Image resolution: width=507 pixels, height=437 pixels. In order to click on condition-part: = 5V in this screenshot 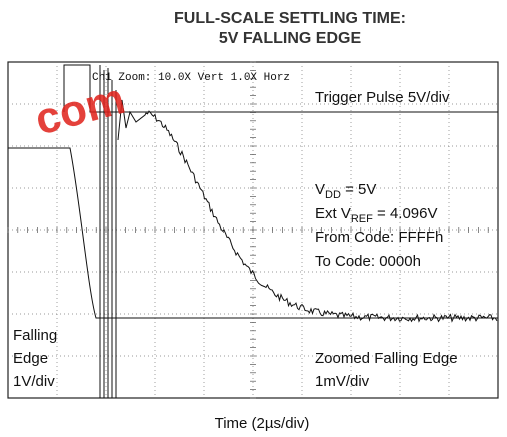, I will do `click(358, 189)`.